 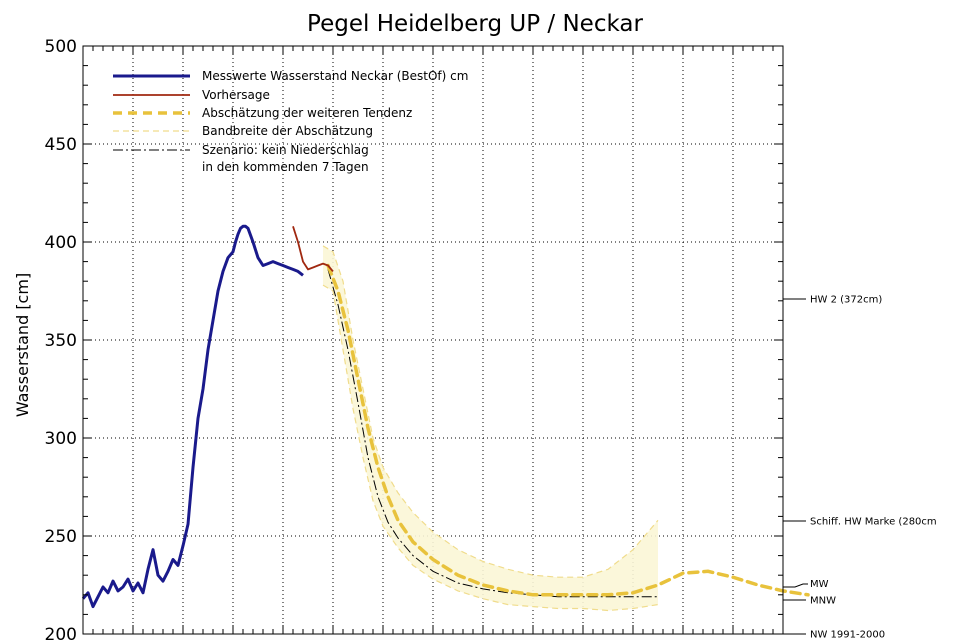 What do you see at coordinates (236, 95) in the screenshot?
I see `legend-label-forecast: Vorhersage` at bounding box center [236, 95].